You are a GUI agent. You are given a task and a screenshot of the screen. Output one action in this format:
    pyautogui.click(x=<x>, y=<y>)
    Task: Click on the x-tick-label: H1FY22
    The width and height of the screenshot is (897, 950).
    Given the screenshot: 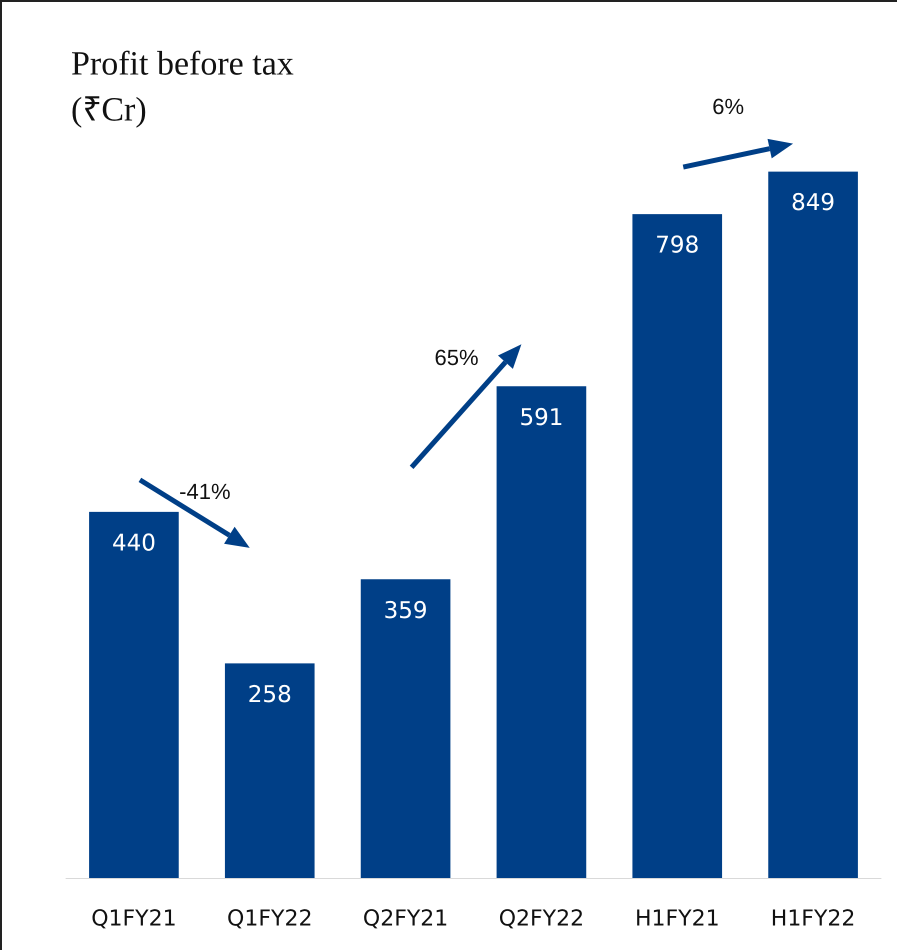 What is the action you would take?
    pyautogui.click(x=813, y=919)
    